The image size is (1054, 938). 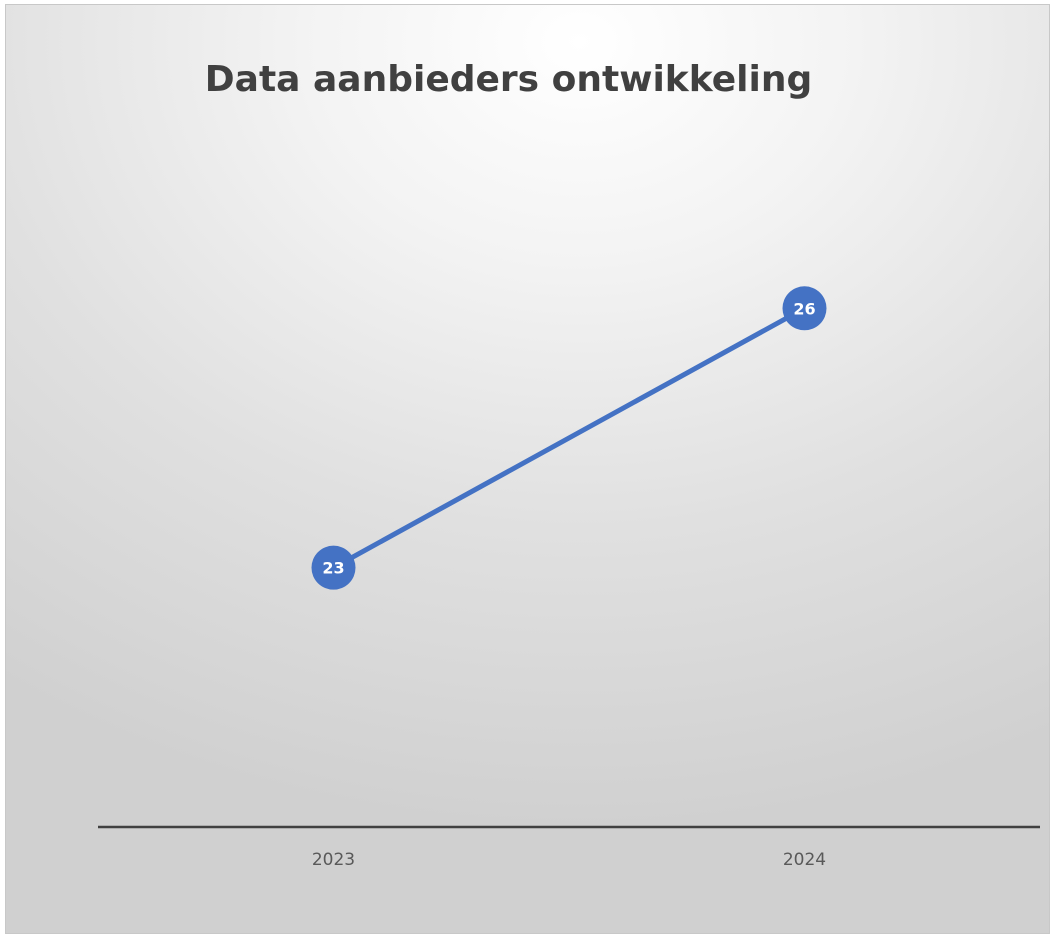 I want to click on chart-title: Data aanbieders ontwikkeling, so click(x=508, y=79).